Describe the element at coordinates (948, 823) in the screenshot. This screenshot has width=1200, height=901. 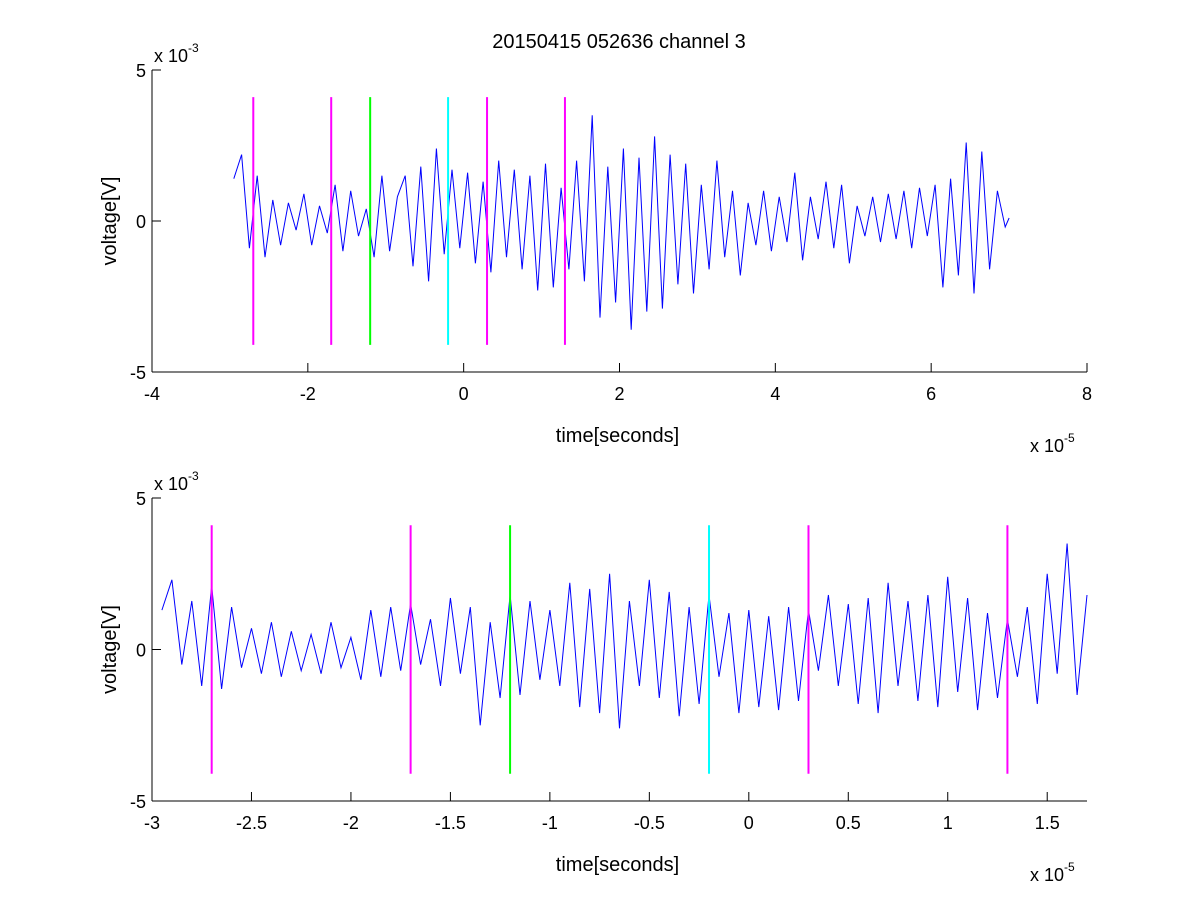
I see `bottom-x-tick-label: 1` at that location.